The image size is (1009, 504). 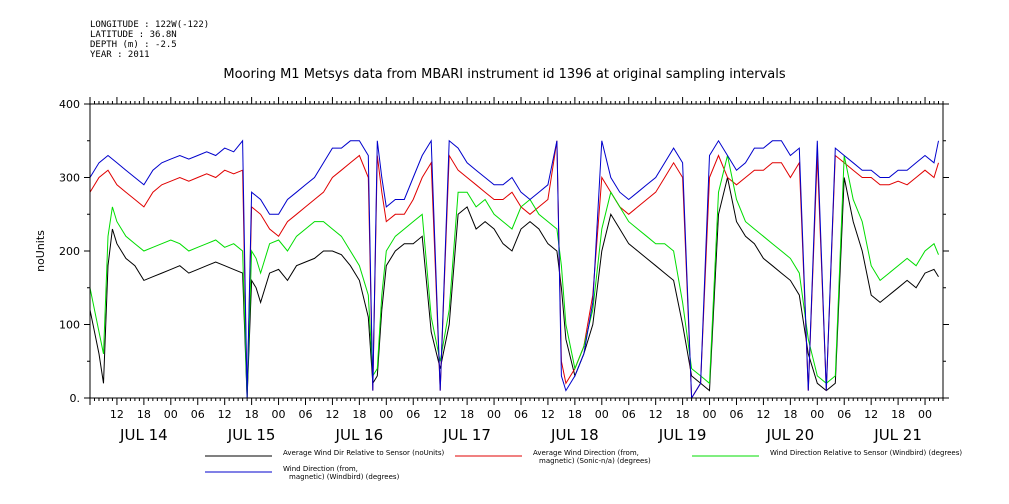 What do you see at coordinates (595, 461) in the screenshot?
I see `legend-label-line: magnetic) (Sonic-n/a) (degrees)` at bounding box center [595, 461].